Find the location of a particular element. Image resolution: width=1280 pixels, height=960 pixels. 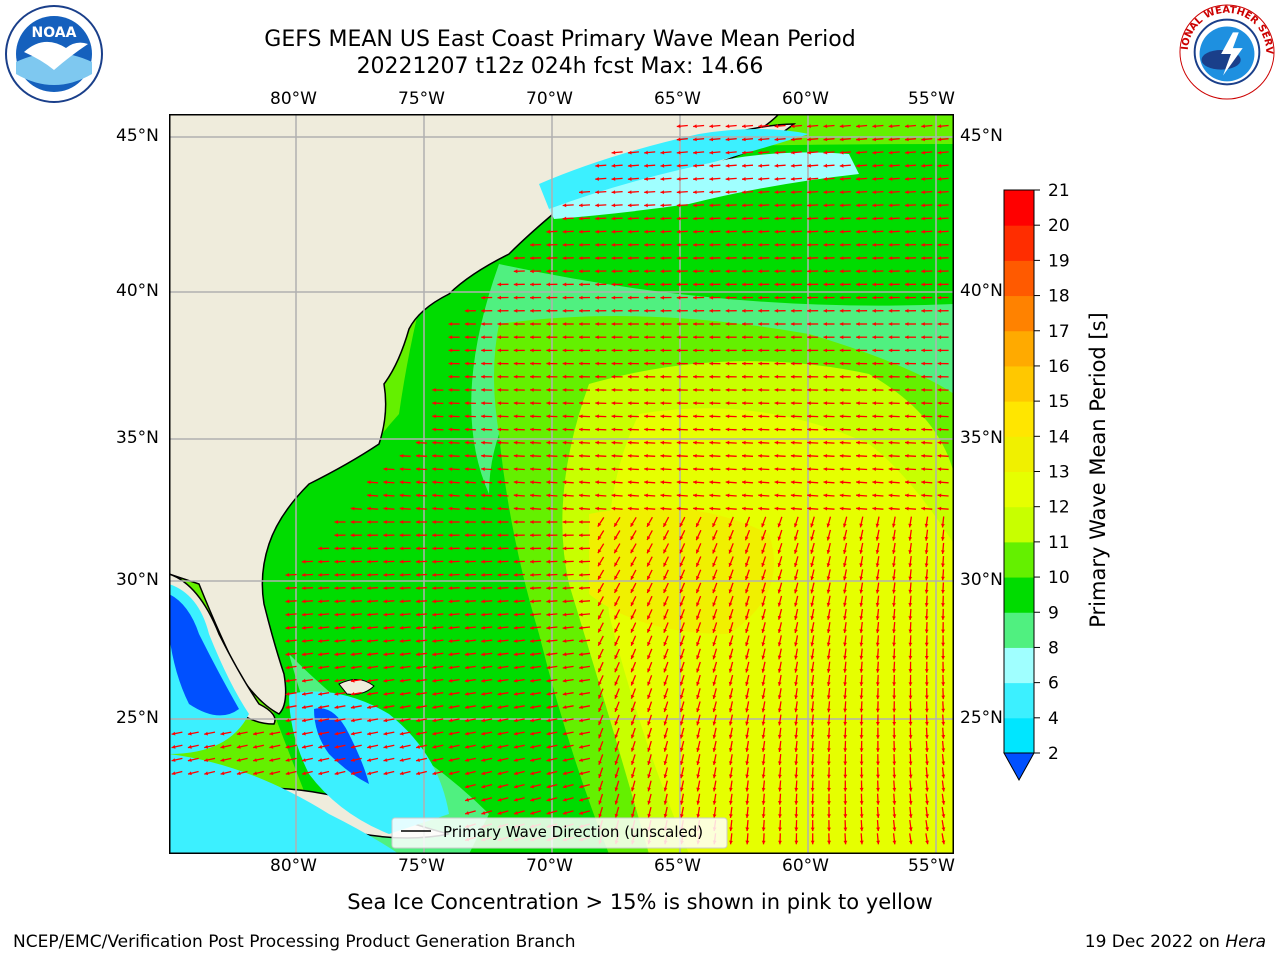

legend-label: Primary Wave Direction (unscaled) is located at coordinates (573, 832).